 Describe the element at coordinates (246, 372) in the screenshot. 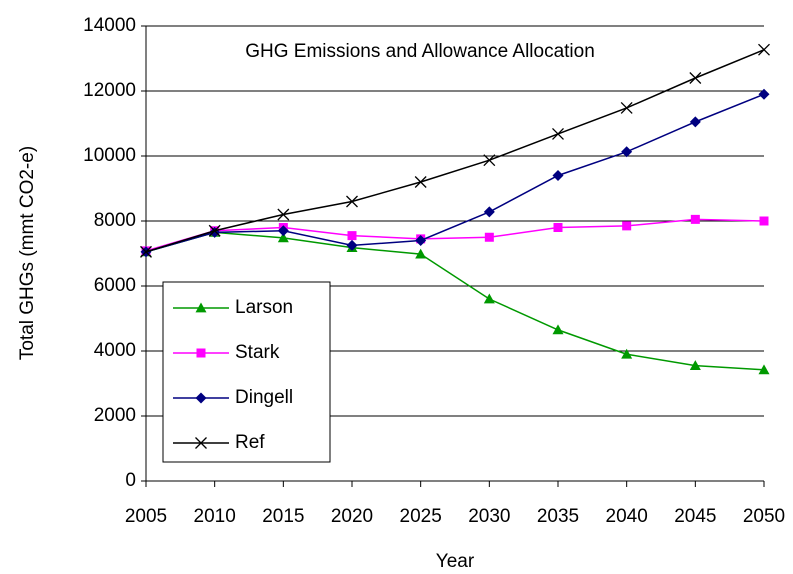

I see `legend-box` at that location.